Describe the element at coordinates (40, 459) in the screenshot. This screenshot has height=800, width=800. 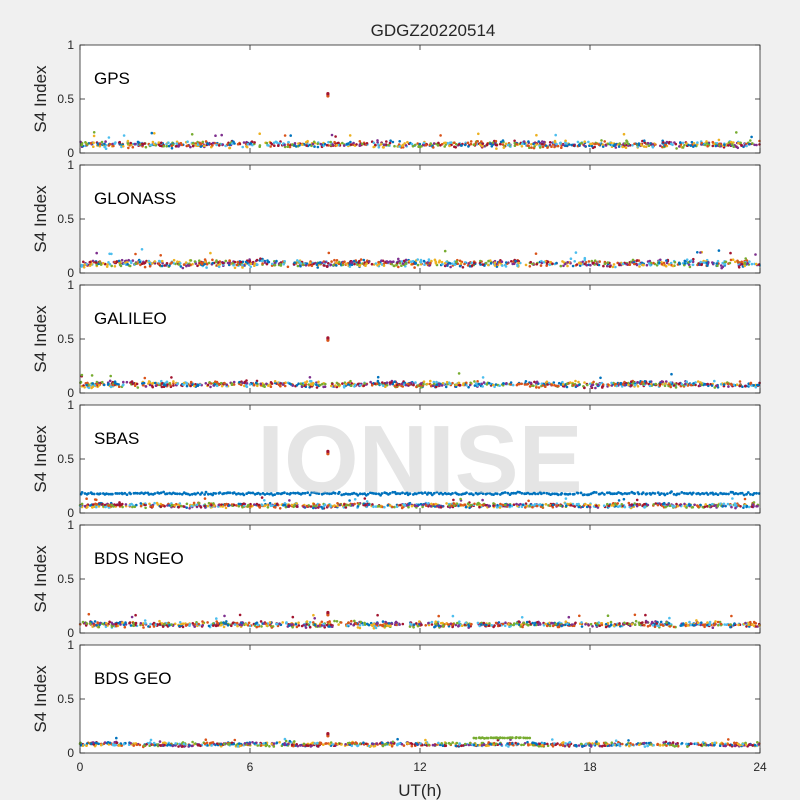
I see `y-axis-label: S4 Index` at that location.